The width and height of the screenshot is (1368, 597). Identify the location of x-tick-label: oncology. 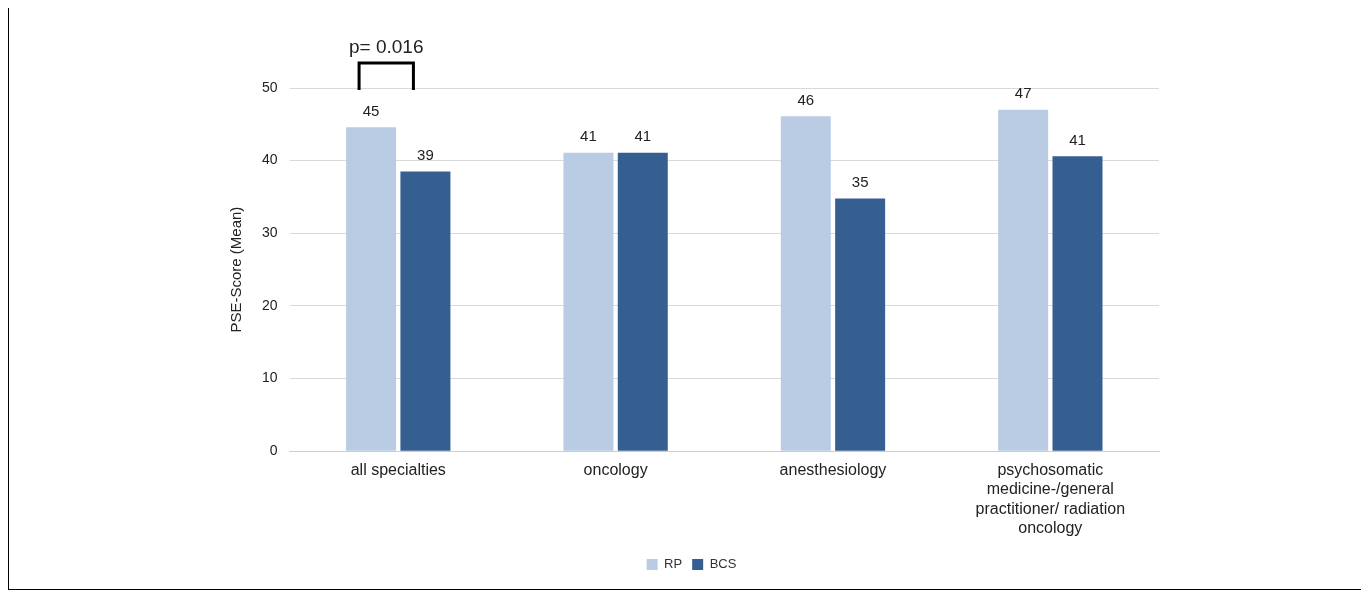
(615, 470).